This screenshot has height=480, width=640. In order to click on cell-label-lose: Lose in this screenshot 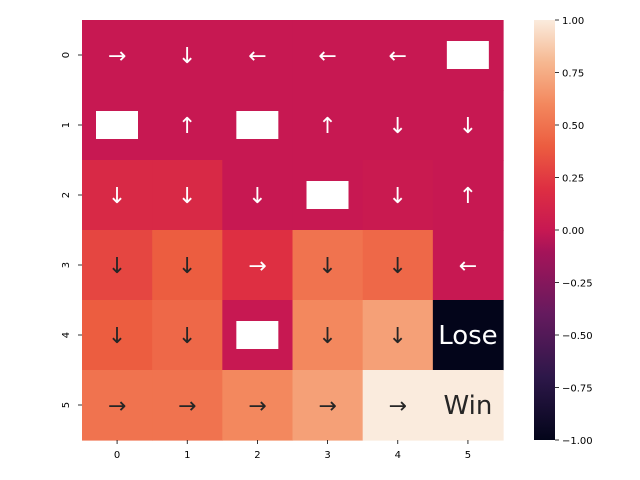, I will do `click(467, 336)`.